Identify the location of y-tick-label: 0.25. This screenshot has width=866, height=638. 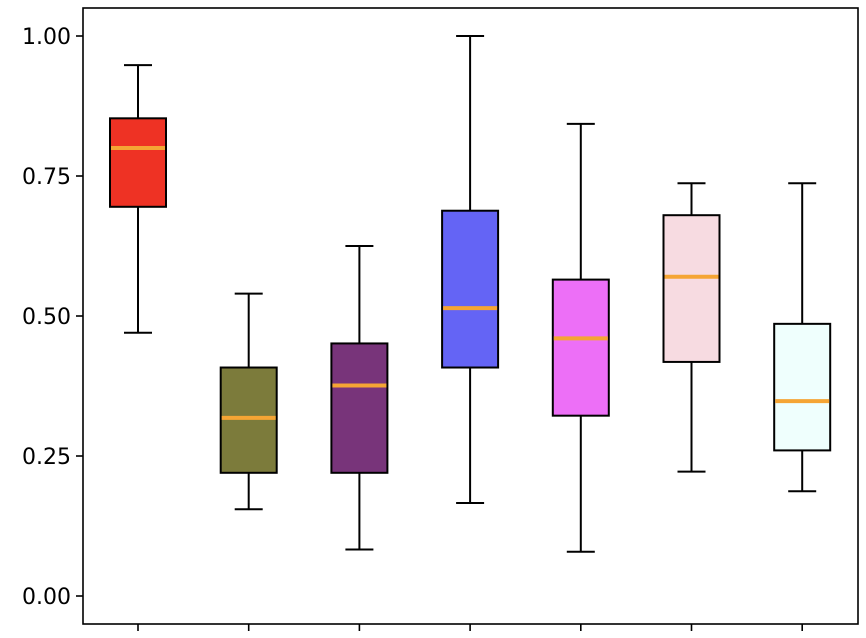
(46, 457).